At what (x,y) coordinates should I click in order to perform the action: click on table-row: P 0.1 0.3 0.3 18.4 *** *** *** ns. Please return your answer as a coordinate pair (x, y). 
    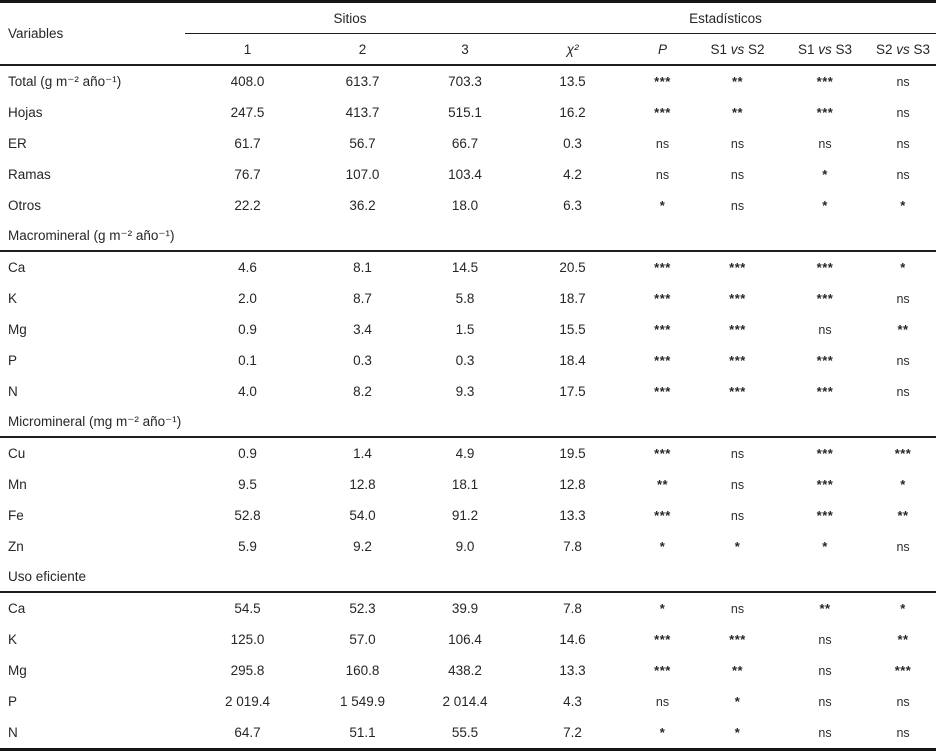
    Looking at the image, I should click on (468, 360).